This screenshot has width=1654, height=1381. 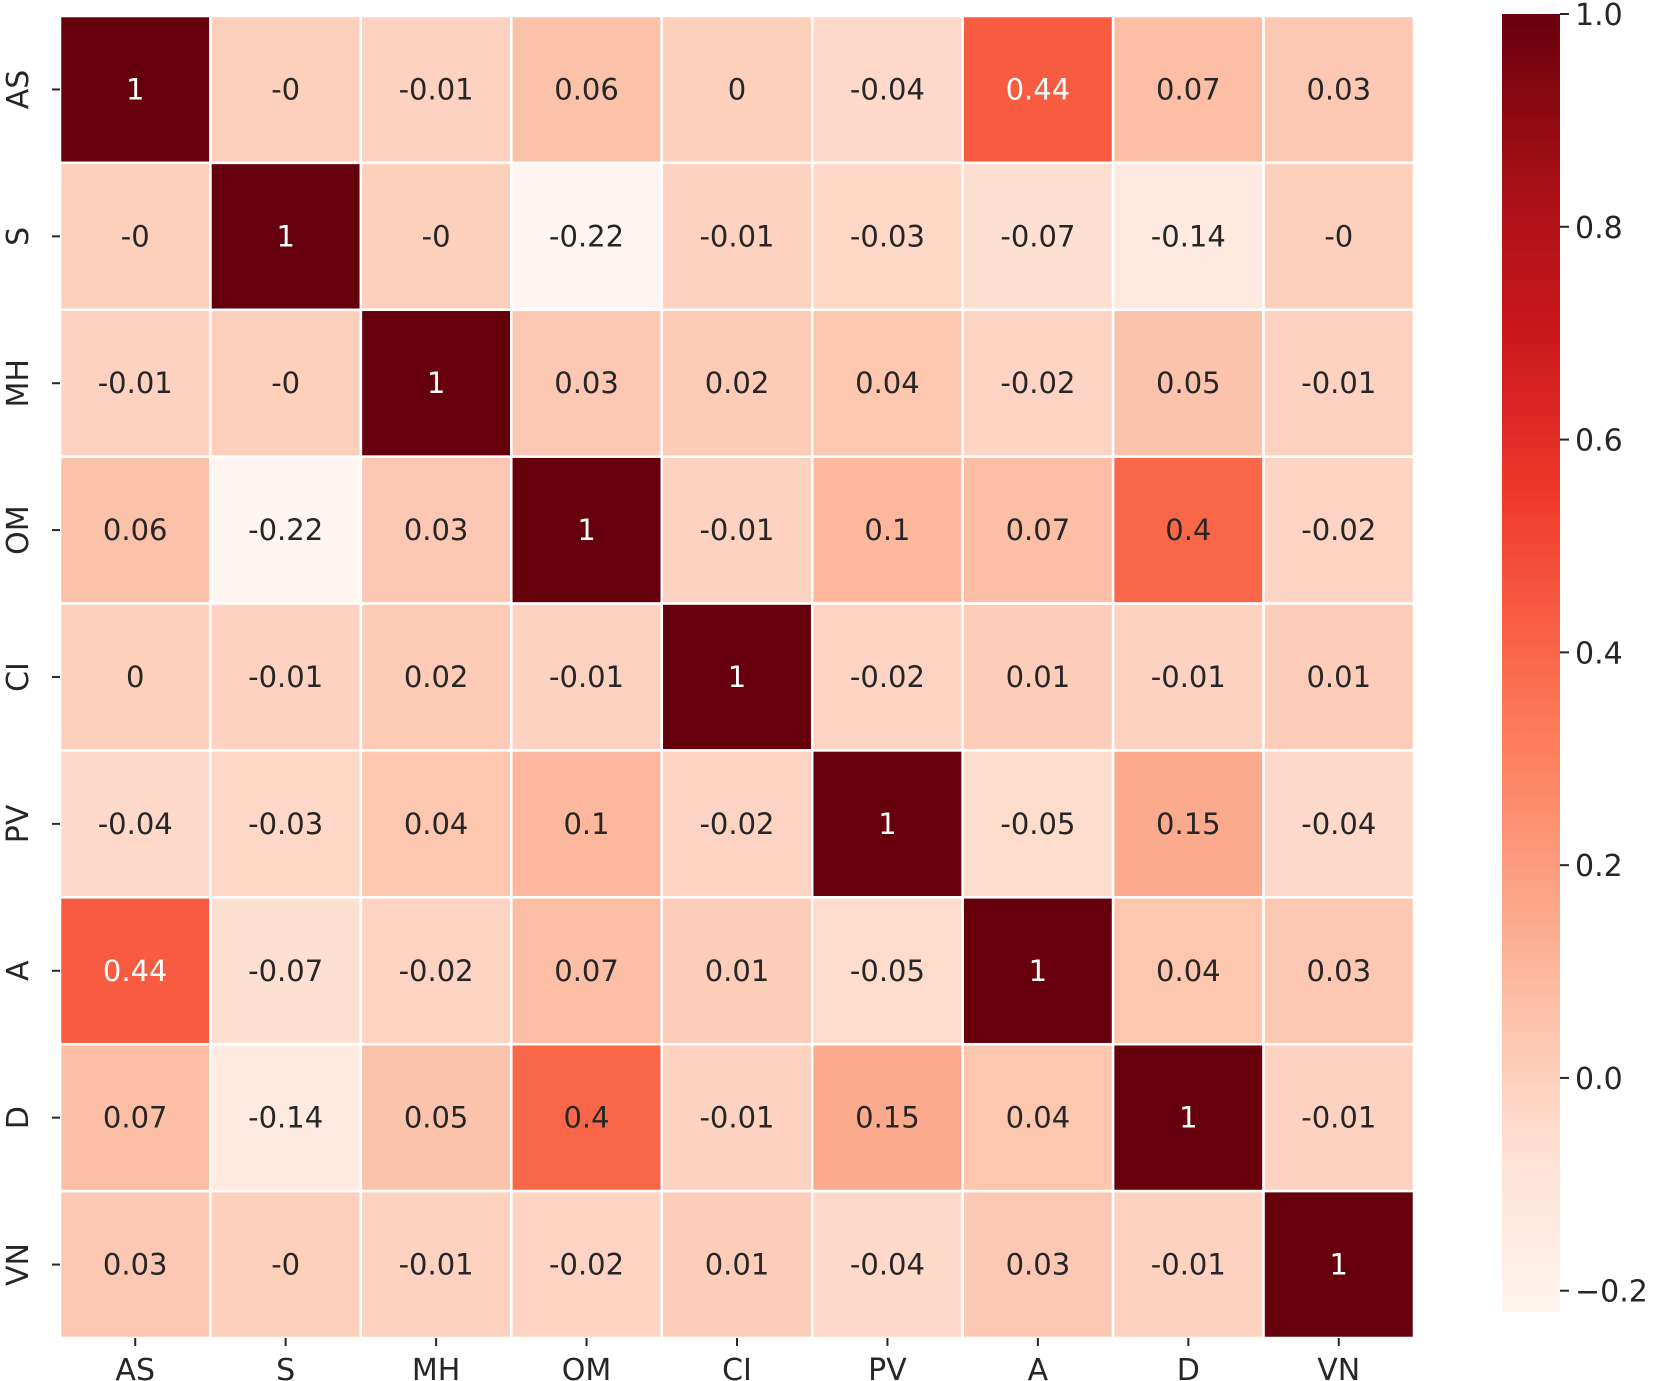 I want to click on cell-value-label: 0.15, so click(x=887, y=1118).